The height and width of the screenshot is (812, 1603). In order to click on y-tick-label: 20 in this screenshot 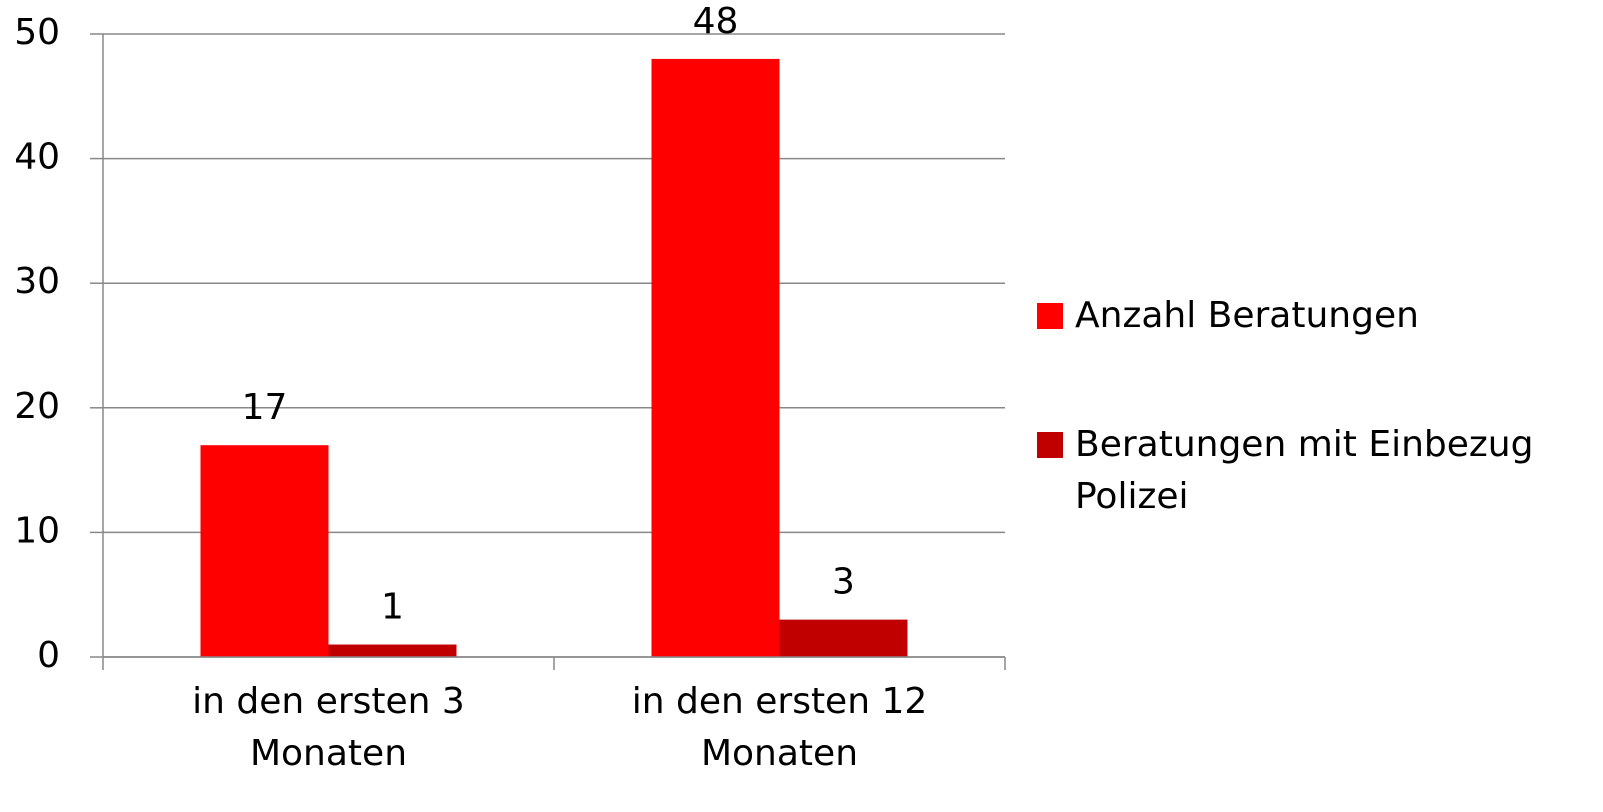, I will do `click(37, 406)`.